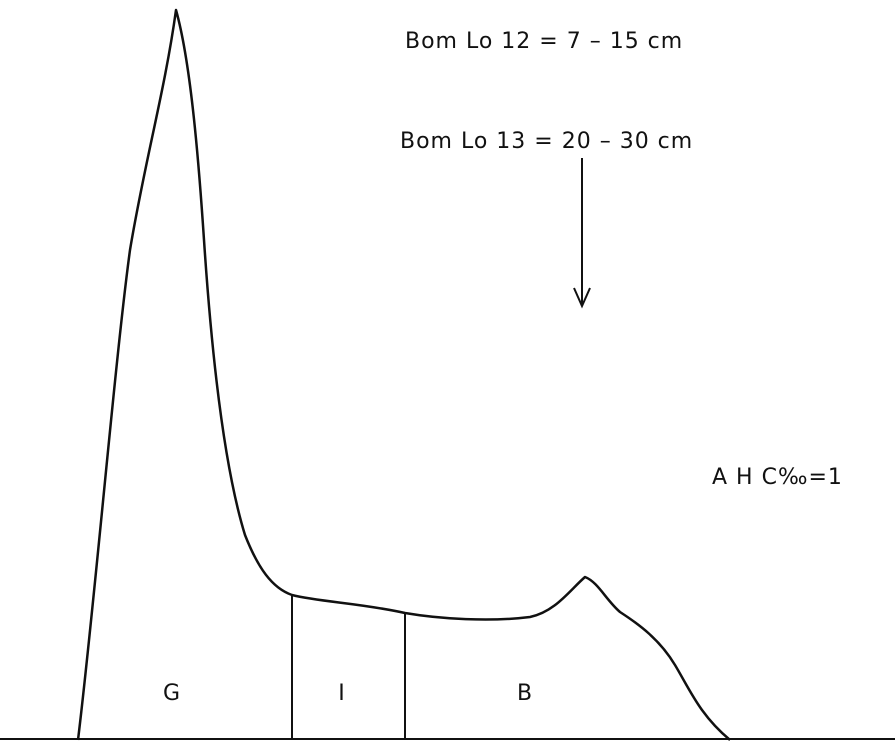  Describe the element at coordinates (546, 141) in the screenshot. I see `label-line2: Bom Lo 13 = 20 – 30 cm` at that location.